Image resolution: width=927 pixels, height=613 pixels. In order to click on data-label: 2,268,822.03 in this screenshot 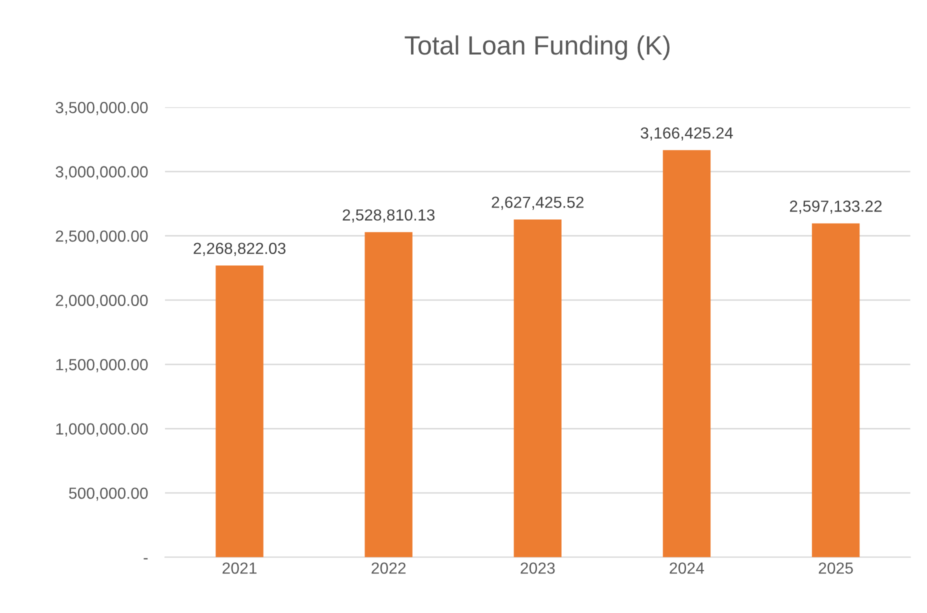, I will do `click(240, 249)`.